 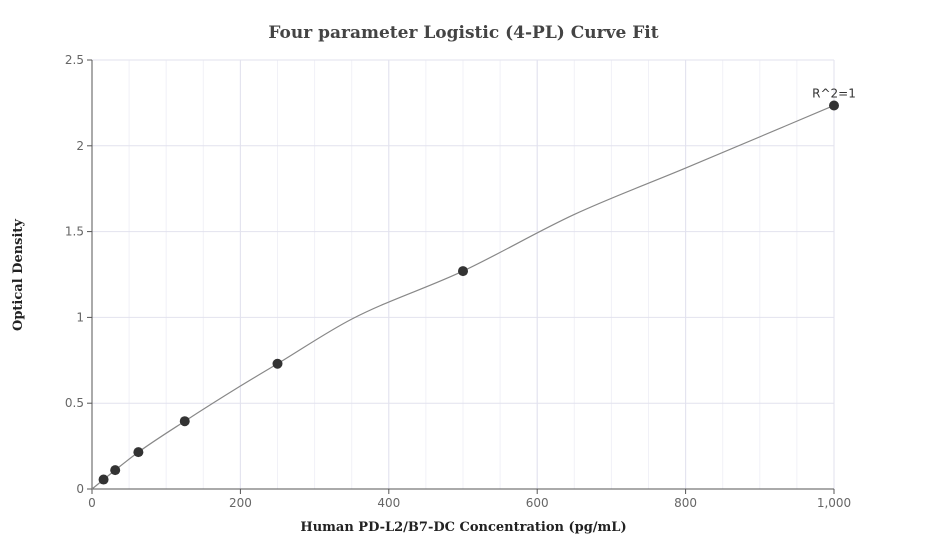 I want to click on y-tick-label: 0, so click(x=80, y=489).